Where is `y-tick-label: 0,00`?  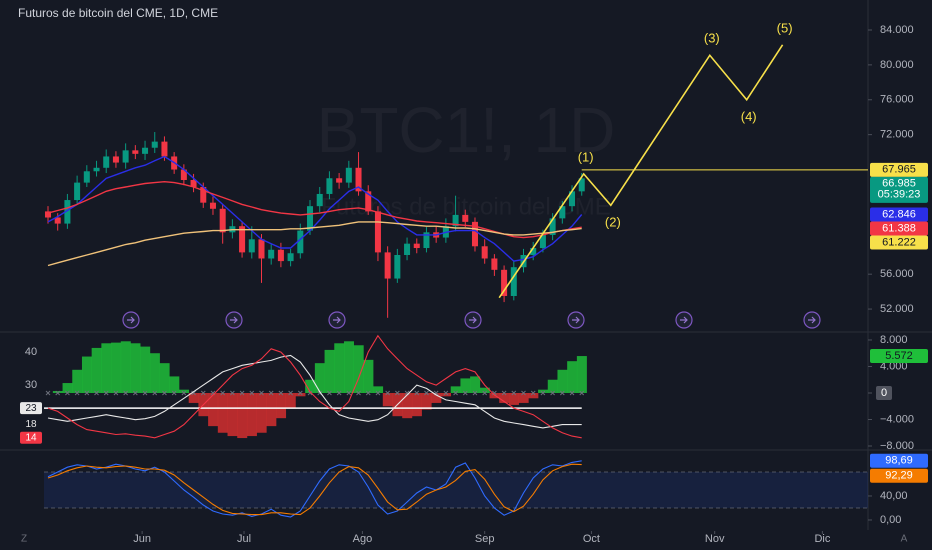
y-tick-label: 0,00 is located at coordinates (890, 520).